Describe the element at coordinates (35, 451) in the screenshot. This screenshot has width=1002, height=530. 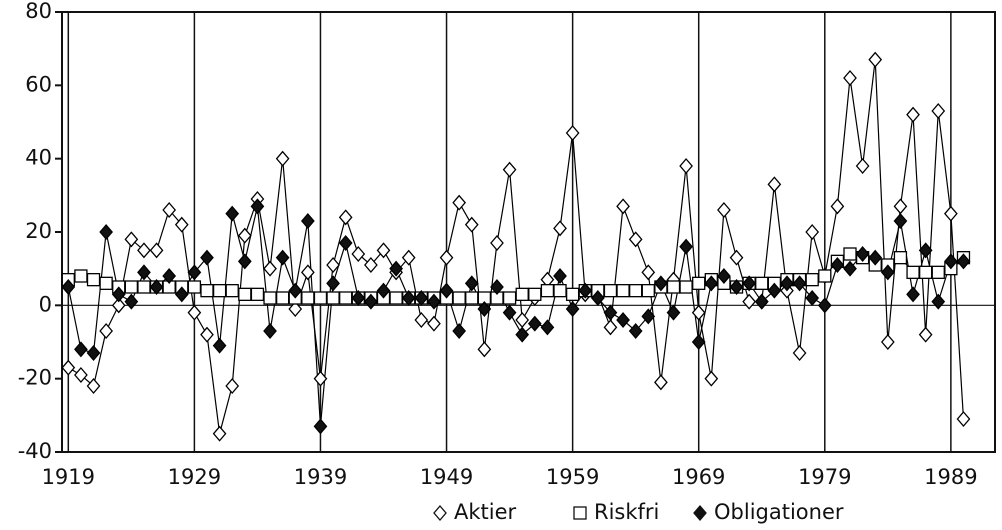
I see `y-tick-label: -40` at that location.